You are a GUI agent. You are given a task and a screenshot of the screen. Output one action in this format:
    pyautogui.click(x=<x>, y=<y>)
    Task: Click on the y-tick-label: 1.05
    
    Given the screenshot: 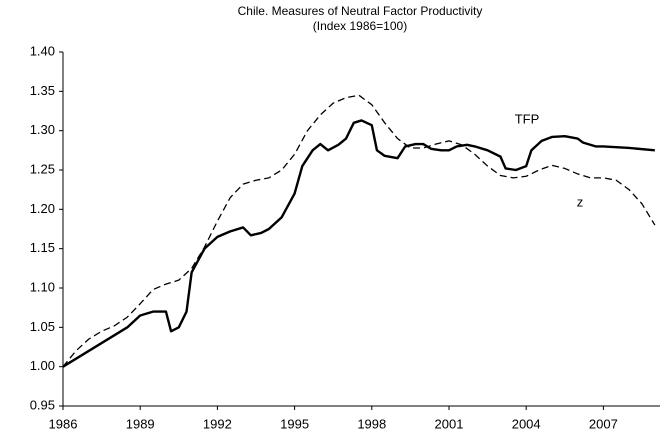 What is the action you would take?
    pyautogui.click(x=42, y=326)
    